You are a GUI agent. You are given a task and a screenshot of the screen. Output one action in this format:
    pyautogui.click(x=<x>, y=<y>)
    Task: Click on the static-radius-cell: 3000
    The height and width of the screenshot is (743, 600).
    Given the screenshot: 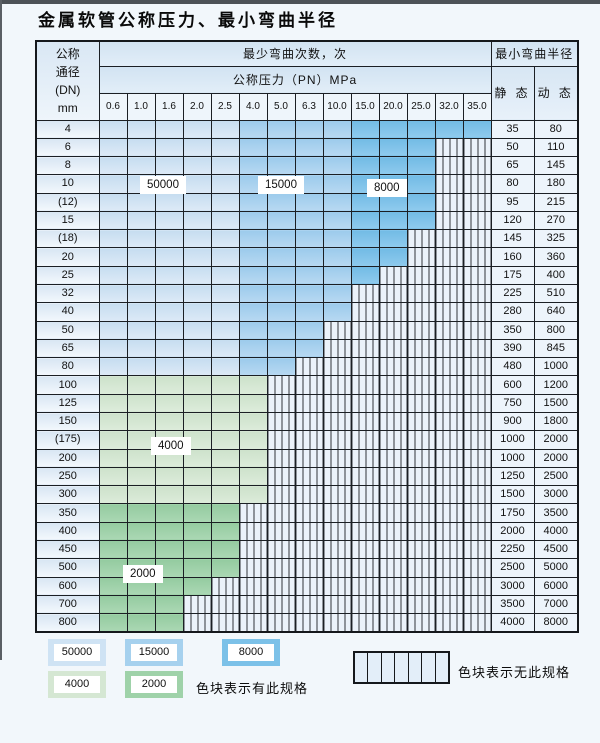 What is the action you would take?
    pyautogui.click(x=512, y=586)
    